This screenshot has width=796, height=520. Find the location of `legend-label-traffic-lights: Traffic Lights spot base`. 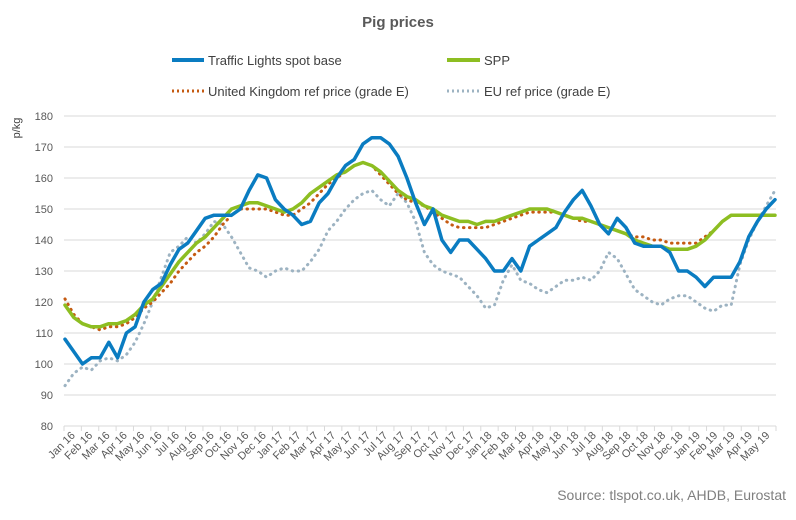

legend-label-traffic-lights: Traffic Lights spot base is located at coordinates (275, 60).